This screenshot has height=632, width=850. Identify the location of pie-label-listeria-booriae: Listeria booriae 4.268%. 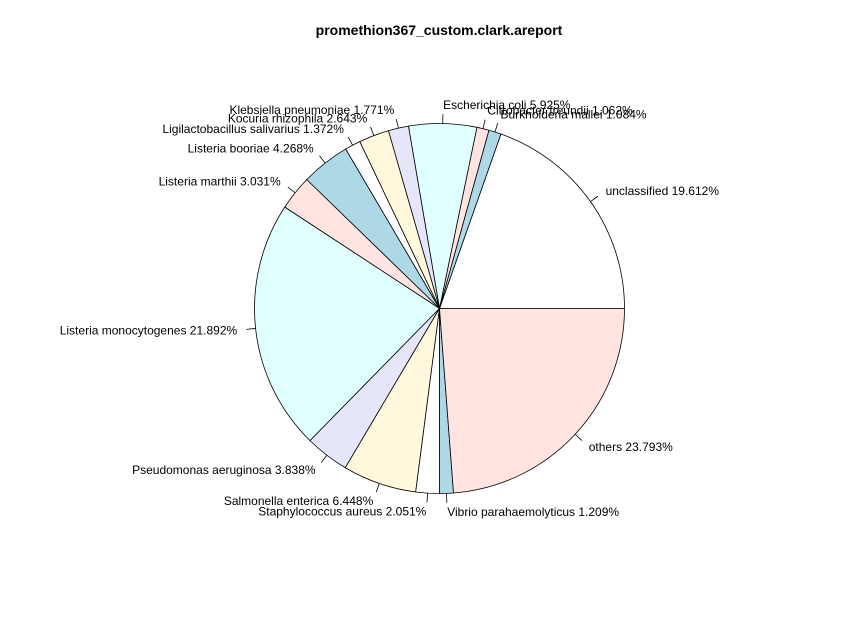
(251, 149).